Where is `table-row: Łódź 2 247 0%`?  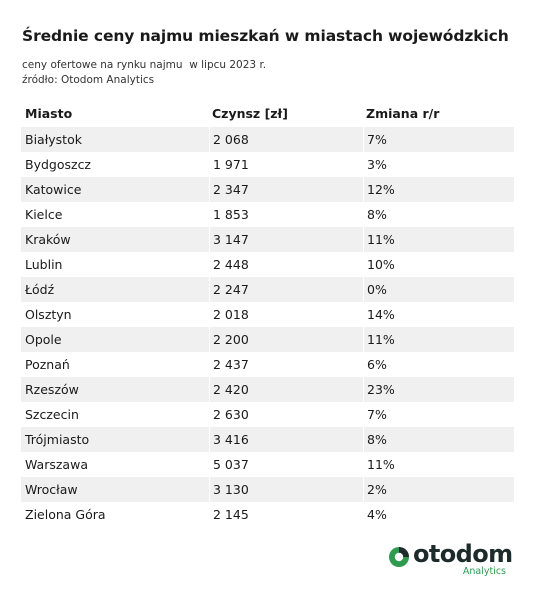 table-row: Łódź 2 247 0% is located at coordinates (267, 289).